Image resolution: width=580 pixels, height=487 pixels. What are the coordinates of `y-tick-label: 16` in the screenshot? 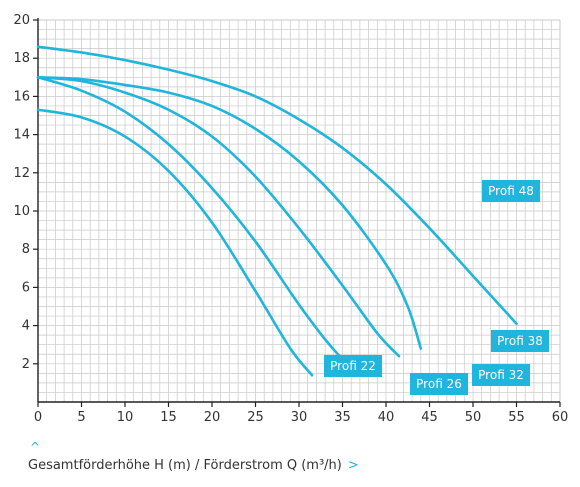 It's located at (21, 96).